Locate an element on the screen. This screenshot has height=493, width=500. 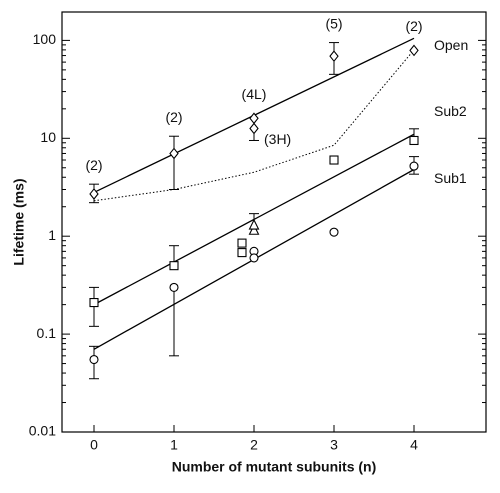
y-tick-label: 1 is located at coordinates (52, 235).